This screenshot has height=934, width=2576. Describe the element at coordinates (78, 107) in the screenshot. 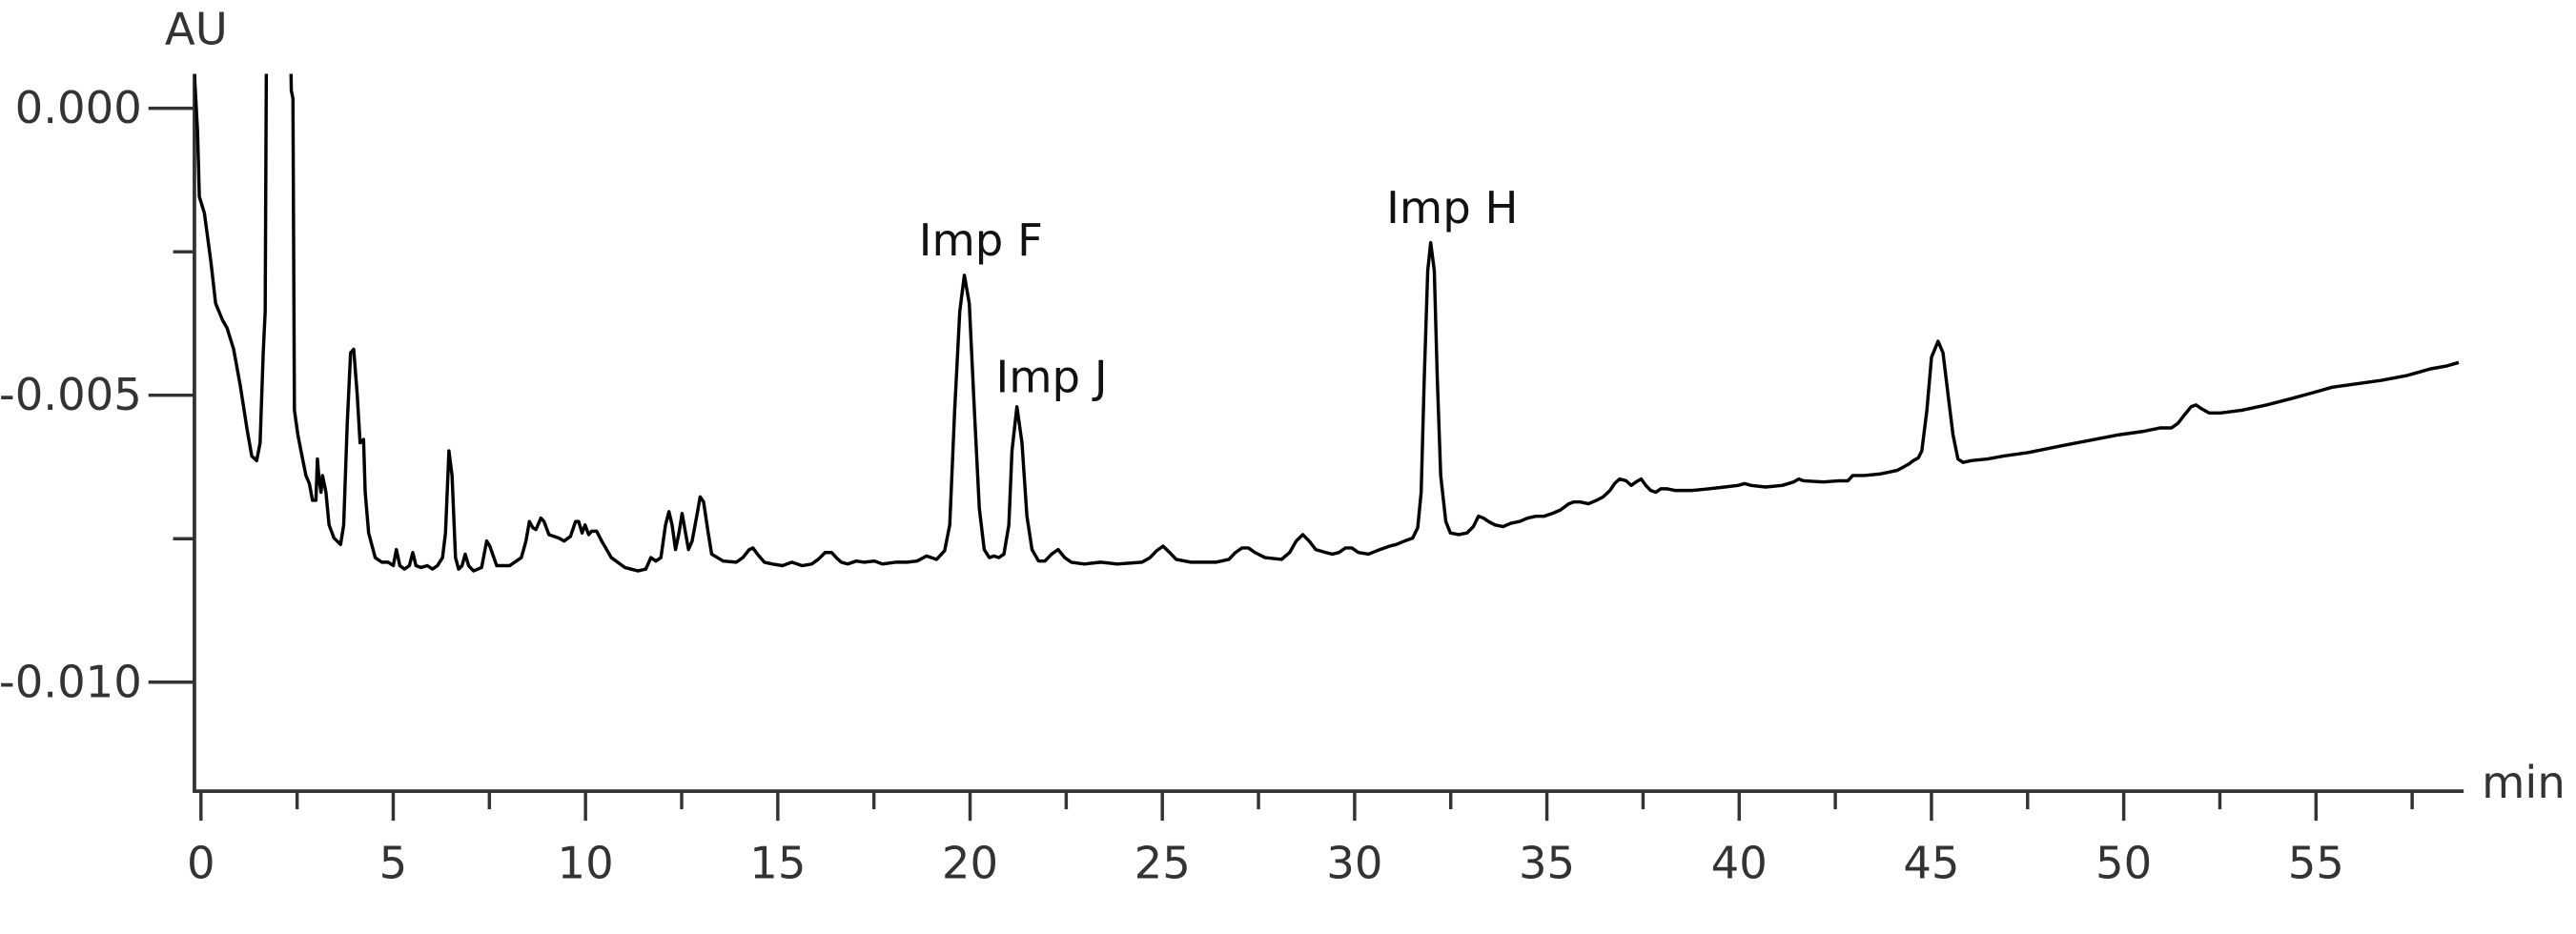

I see `y-tick-label: 0.000` at that location.